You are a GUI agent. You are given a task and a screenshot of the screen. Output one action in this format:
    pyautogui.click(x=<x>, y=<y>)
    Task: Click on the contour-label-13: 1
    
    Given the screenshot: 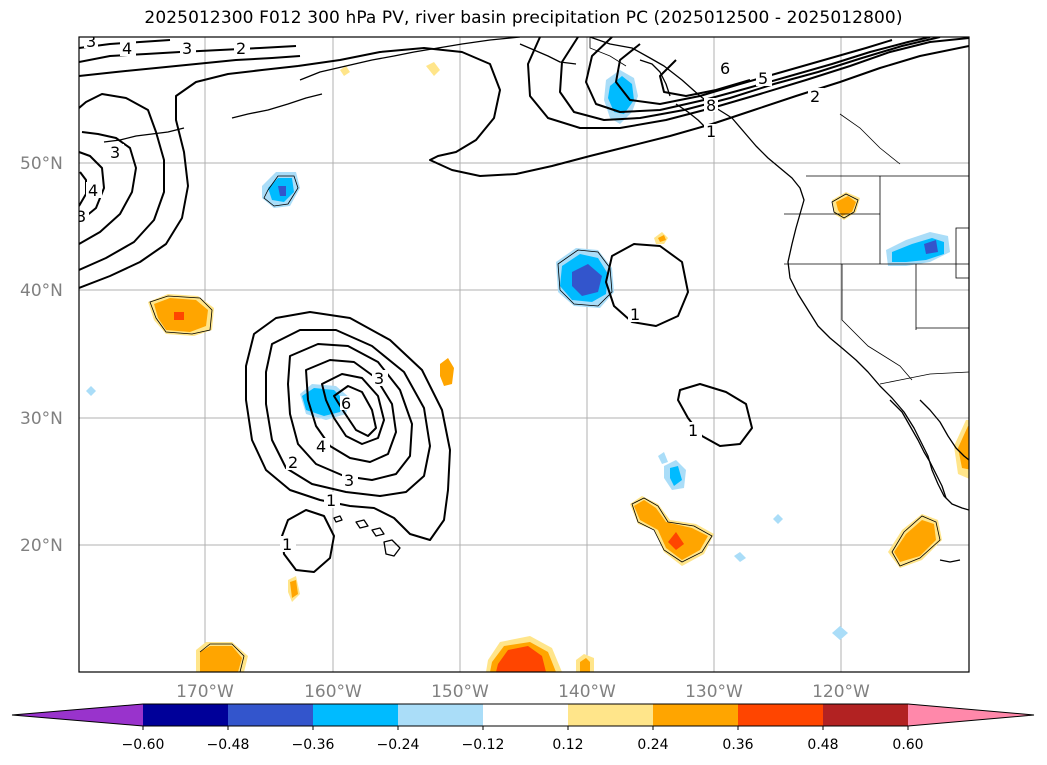 What is the action you would take?
    pyautogui.click(x=635, y=314)
    